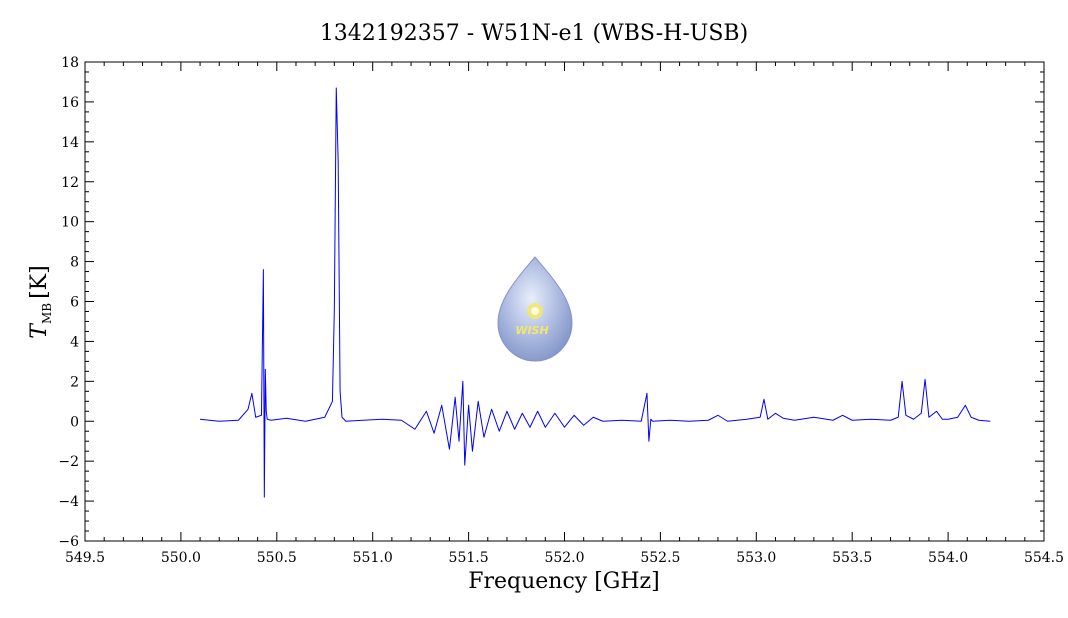 This screenshot has width=1068, height=618. Describe the element at coordinates (70, 143) in the screenshot. I see `y-tick-label: 14` at that location.